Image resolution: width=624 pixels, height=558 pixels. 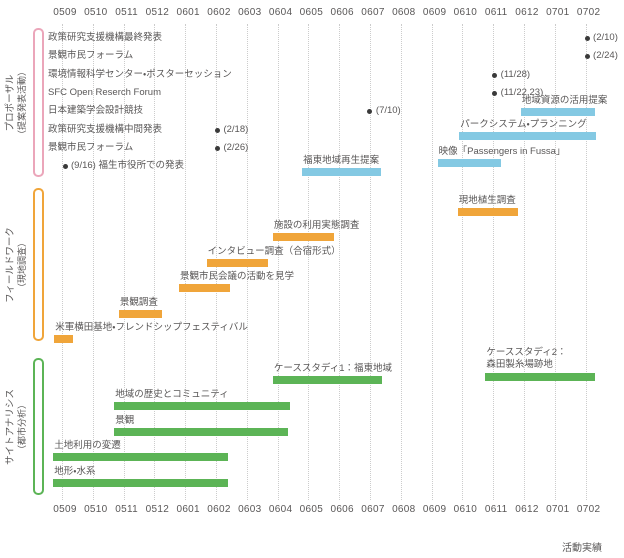 I want to click on axis-top-label-0510: 0510, so click(x=96, y=12).